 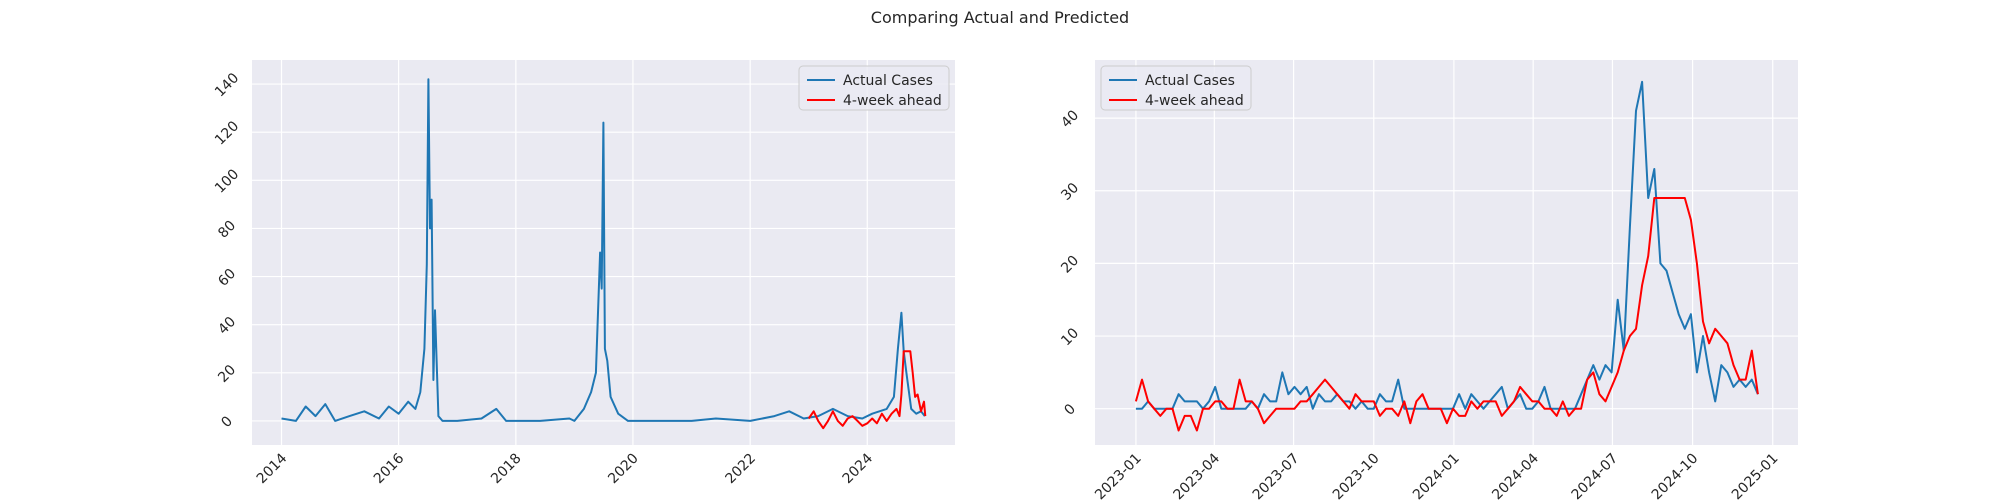 What do you see at coordinates (272, 468) in the screenshot?
I see `x-tick-label: 2014` at bounding box center [272, 468].